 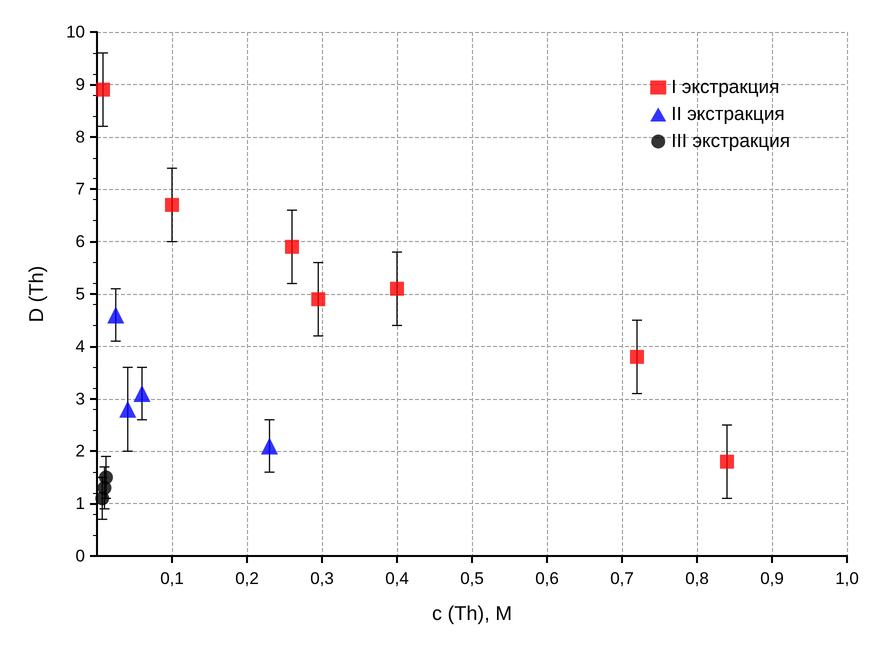 What do you see at coordinates (80, 84) in the screenshot?
I see `y-tick-label: 9` at bounding box center [80, 84].